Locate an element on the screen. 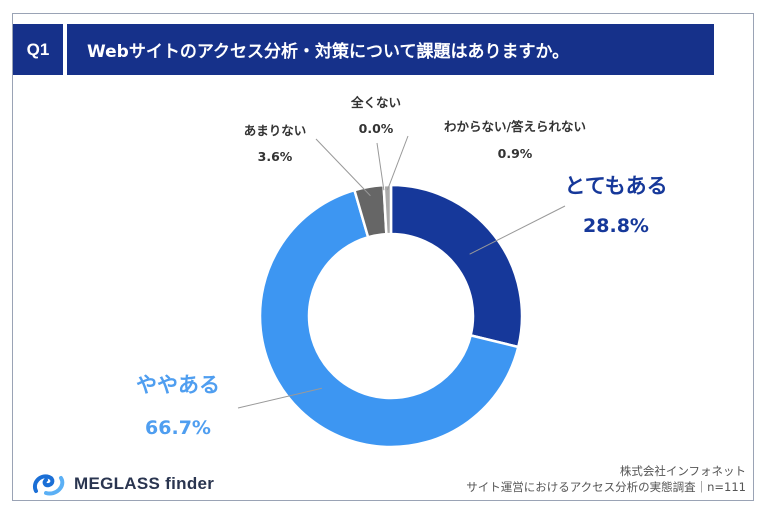 The width and height of the screenshot is (768, 514). slice-value-label: 0.0% is located at coordinates (376, 128).